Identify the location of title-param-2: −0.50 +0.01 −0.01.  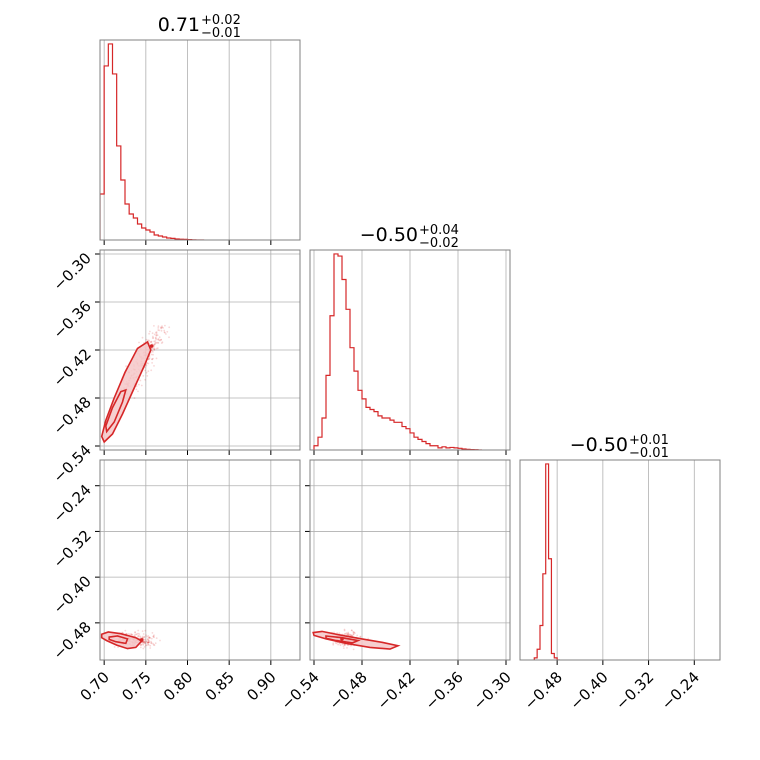
(619, 447).